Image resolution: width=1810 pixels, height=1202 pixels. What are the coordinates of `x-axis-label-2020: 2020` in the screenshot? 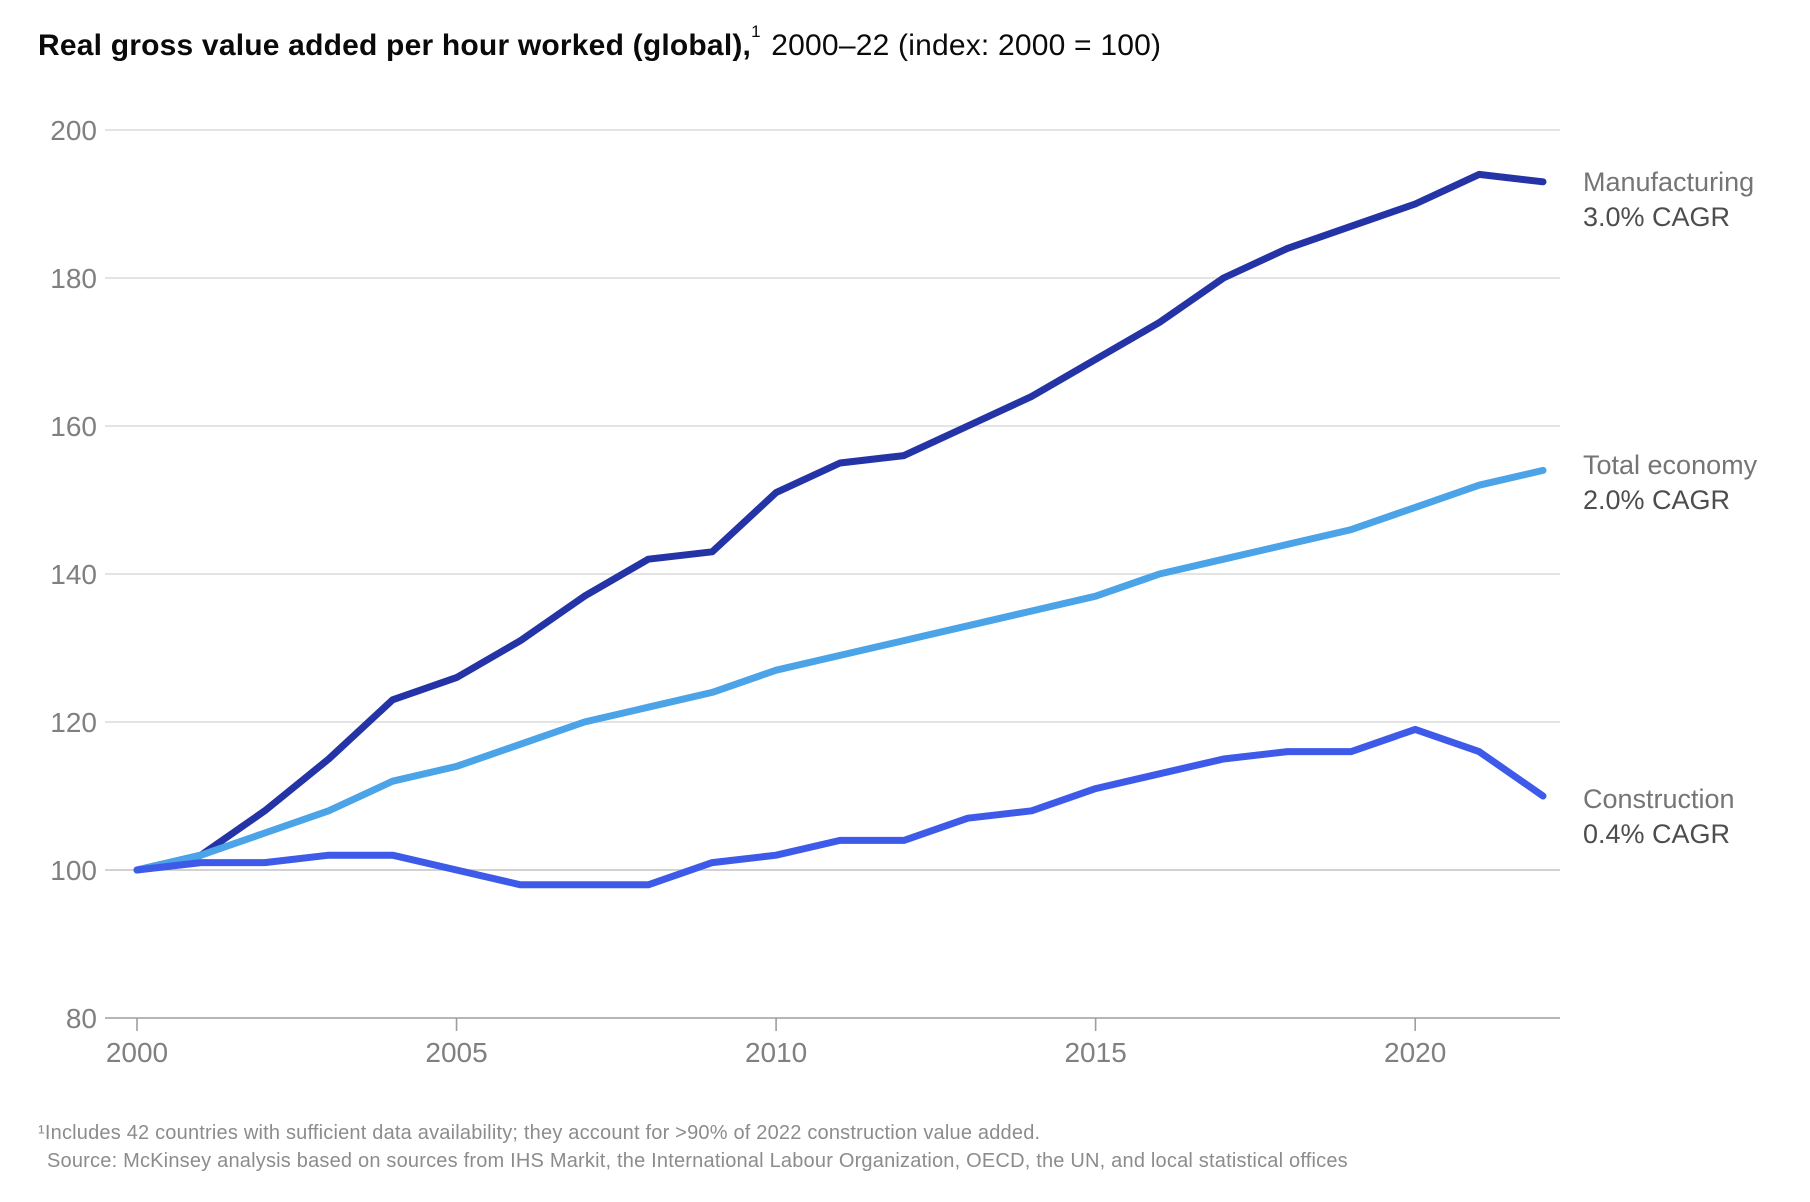 It's located at (1415, 1052).